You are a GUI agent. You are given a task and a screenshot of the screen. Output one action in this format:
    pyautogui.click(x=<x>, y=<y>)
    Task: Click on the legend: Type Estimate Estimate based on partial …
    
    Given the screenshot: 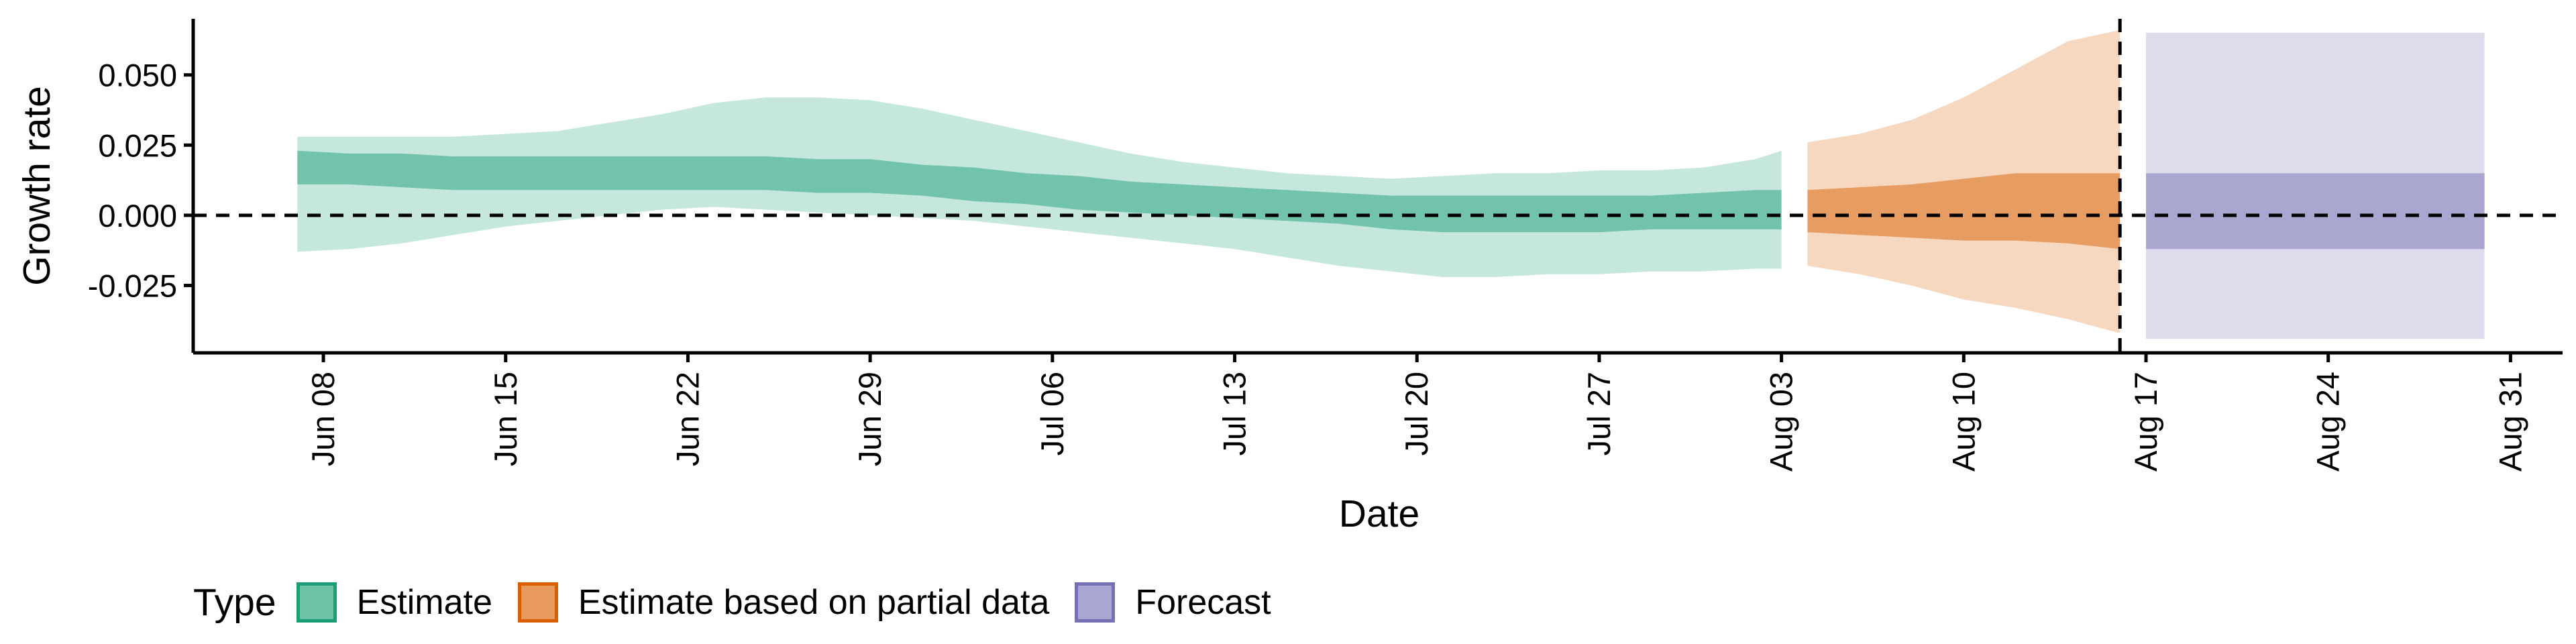 What is the action you would take?
    pyautogui.click(x=745, y=602)
    